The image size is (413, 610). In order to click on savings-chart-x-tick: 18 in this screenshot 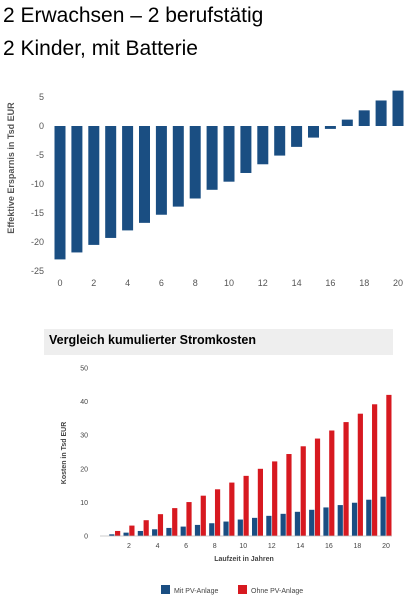, I will do `click(364, 283)`.